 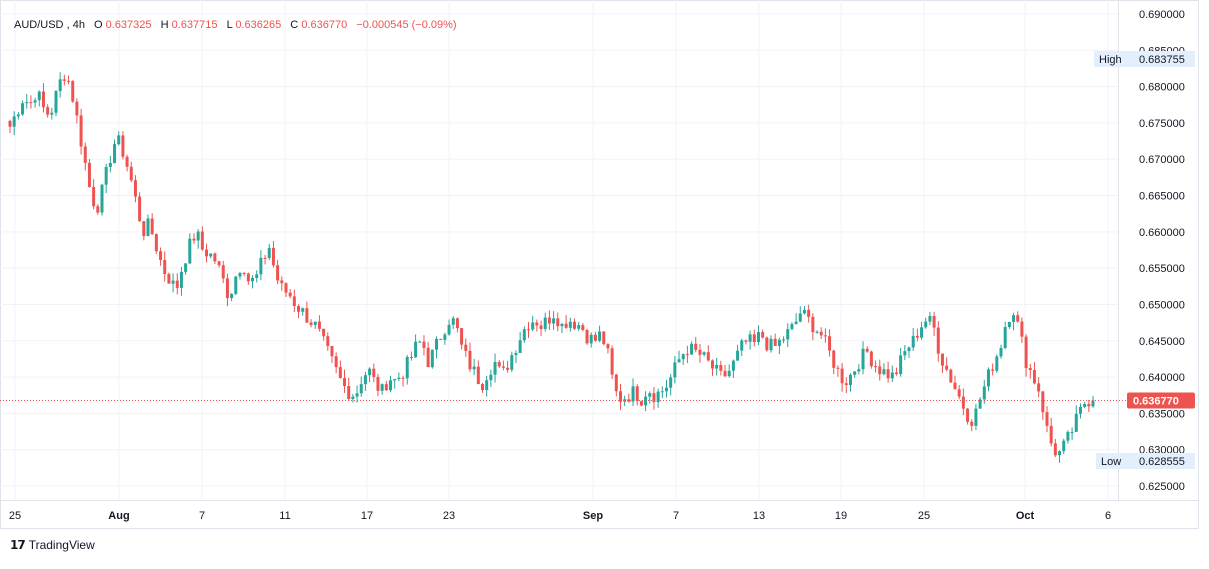 I want to click on last-price-value: 0.636770, so click(x=1156, y=402).